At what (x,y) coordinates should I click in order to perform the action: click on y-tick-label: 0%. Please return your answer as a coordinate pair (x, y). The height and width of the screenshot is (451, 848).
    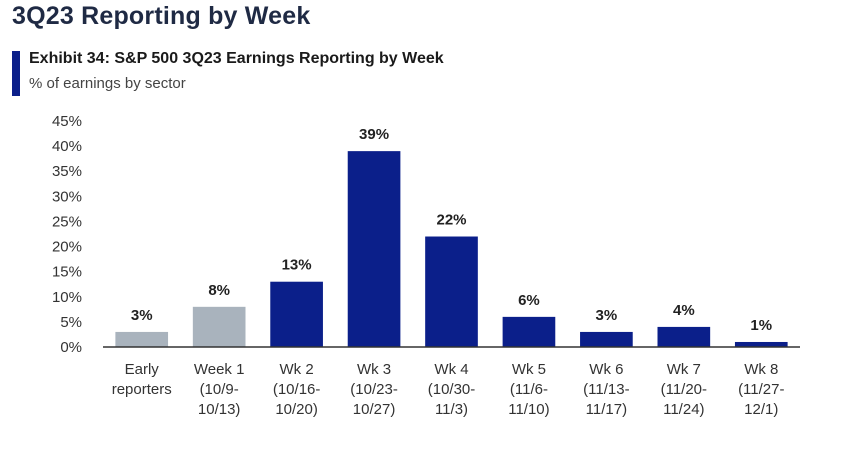
    Looking at the image, I should click on (71, 347).